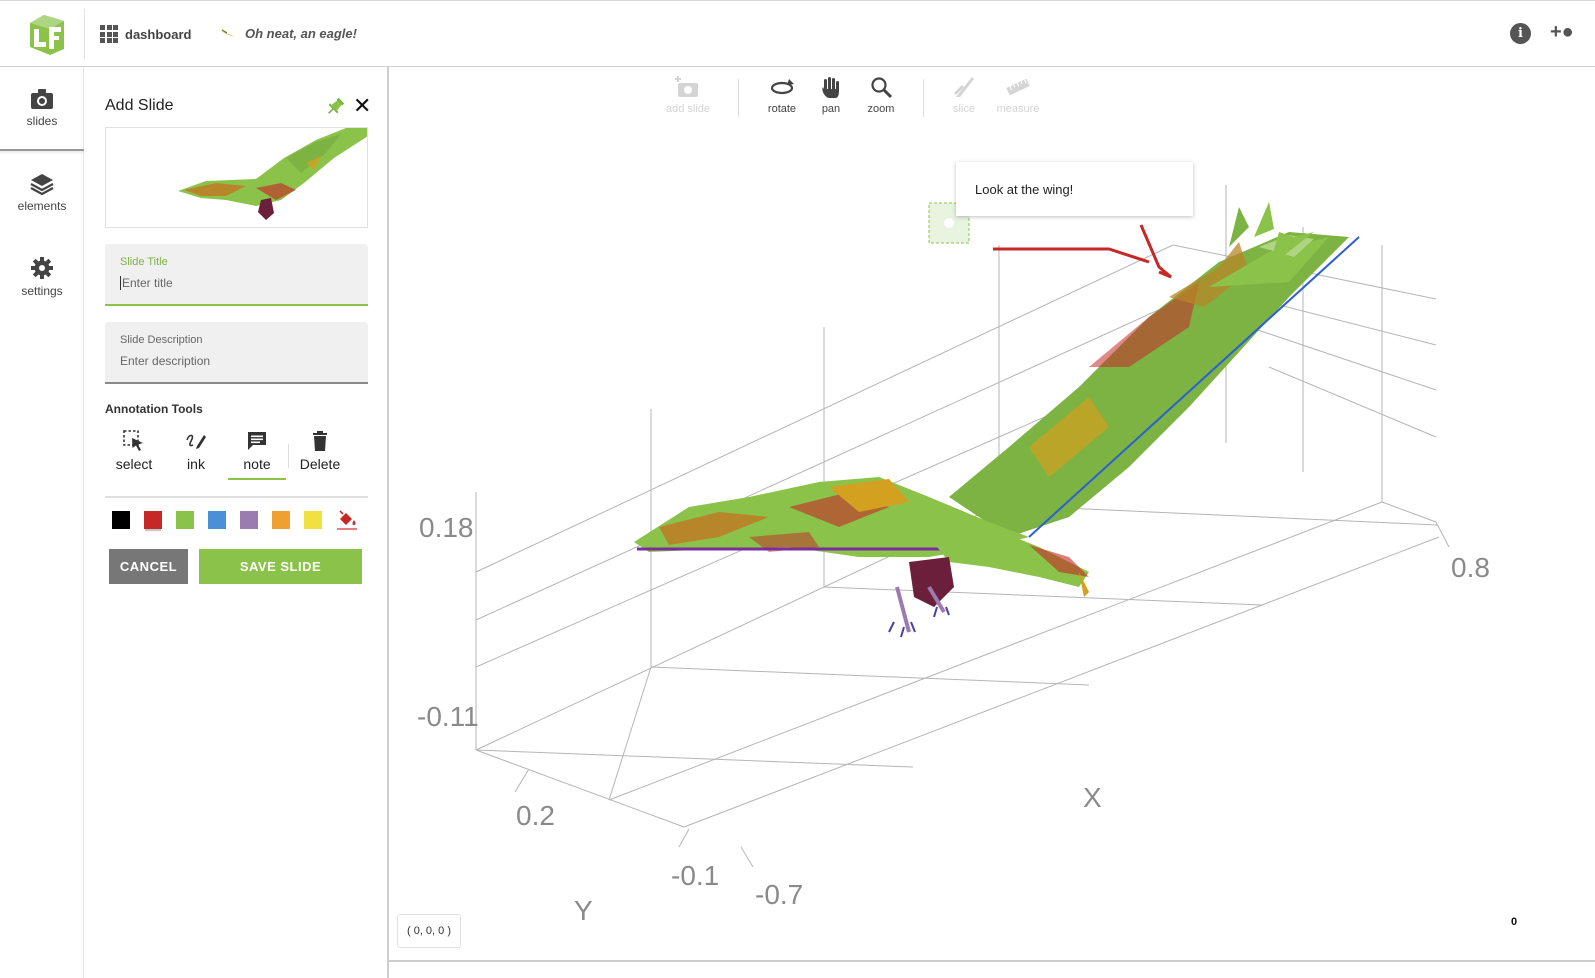  I want to click on apps-grid-icon, so click(109, 34).